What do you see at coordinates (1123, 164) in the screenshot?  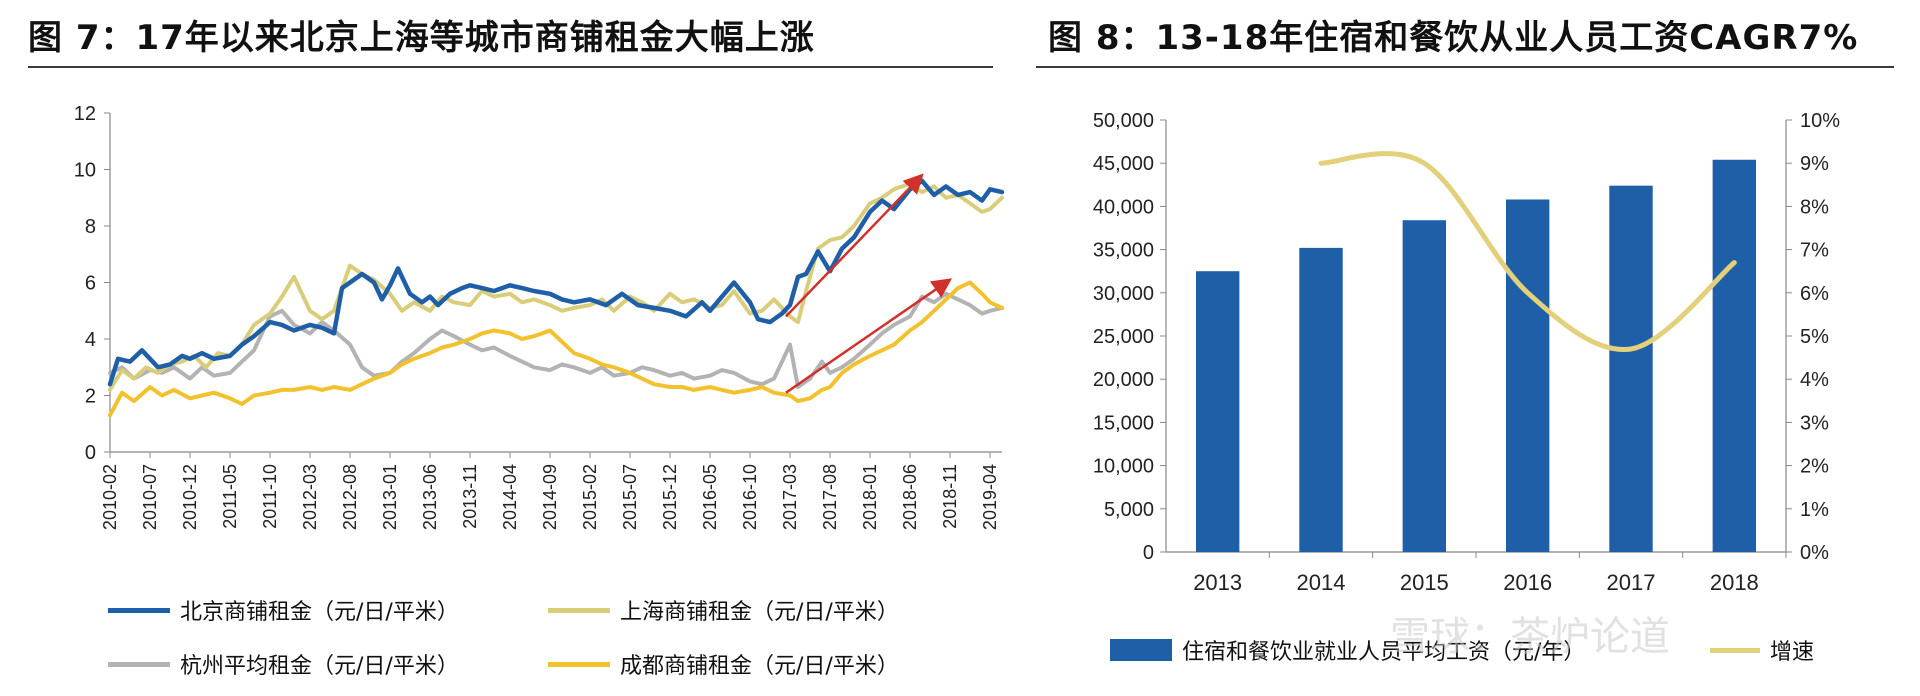 I see `right-y-tick-label: 45,000` at bounding box center [1123, 164].